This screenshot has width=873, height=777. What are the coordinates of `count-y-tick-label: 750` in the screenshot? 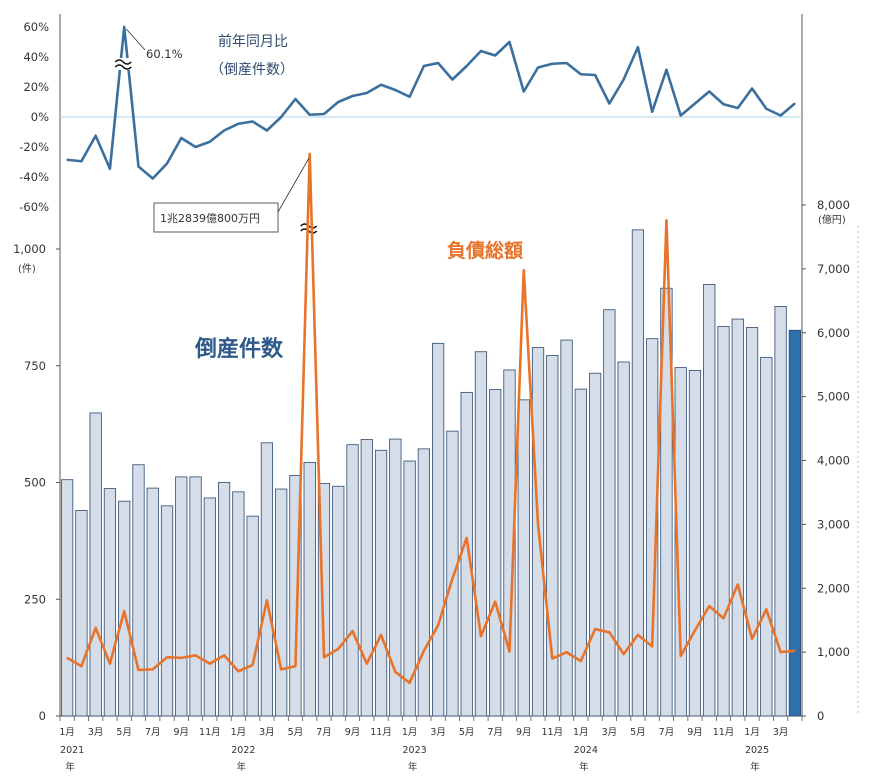 It's located at (35, 366).